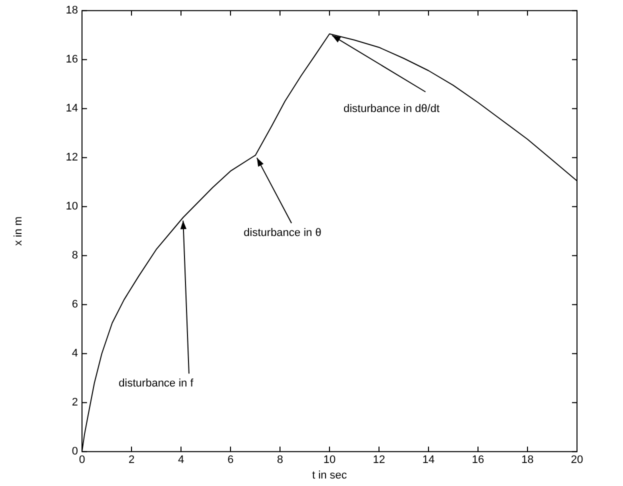  Describe the element at coordinates (72, 10) in the screenshot. I see `y-tick-label: 18` at that location.